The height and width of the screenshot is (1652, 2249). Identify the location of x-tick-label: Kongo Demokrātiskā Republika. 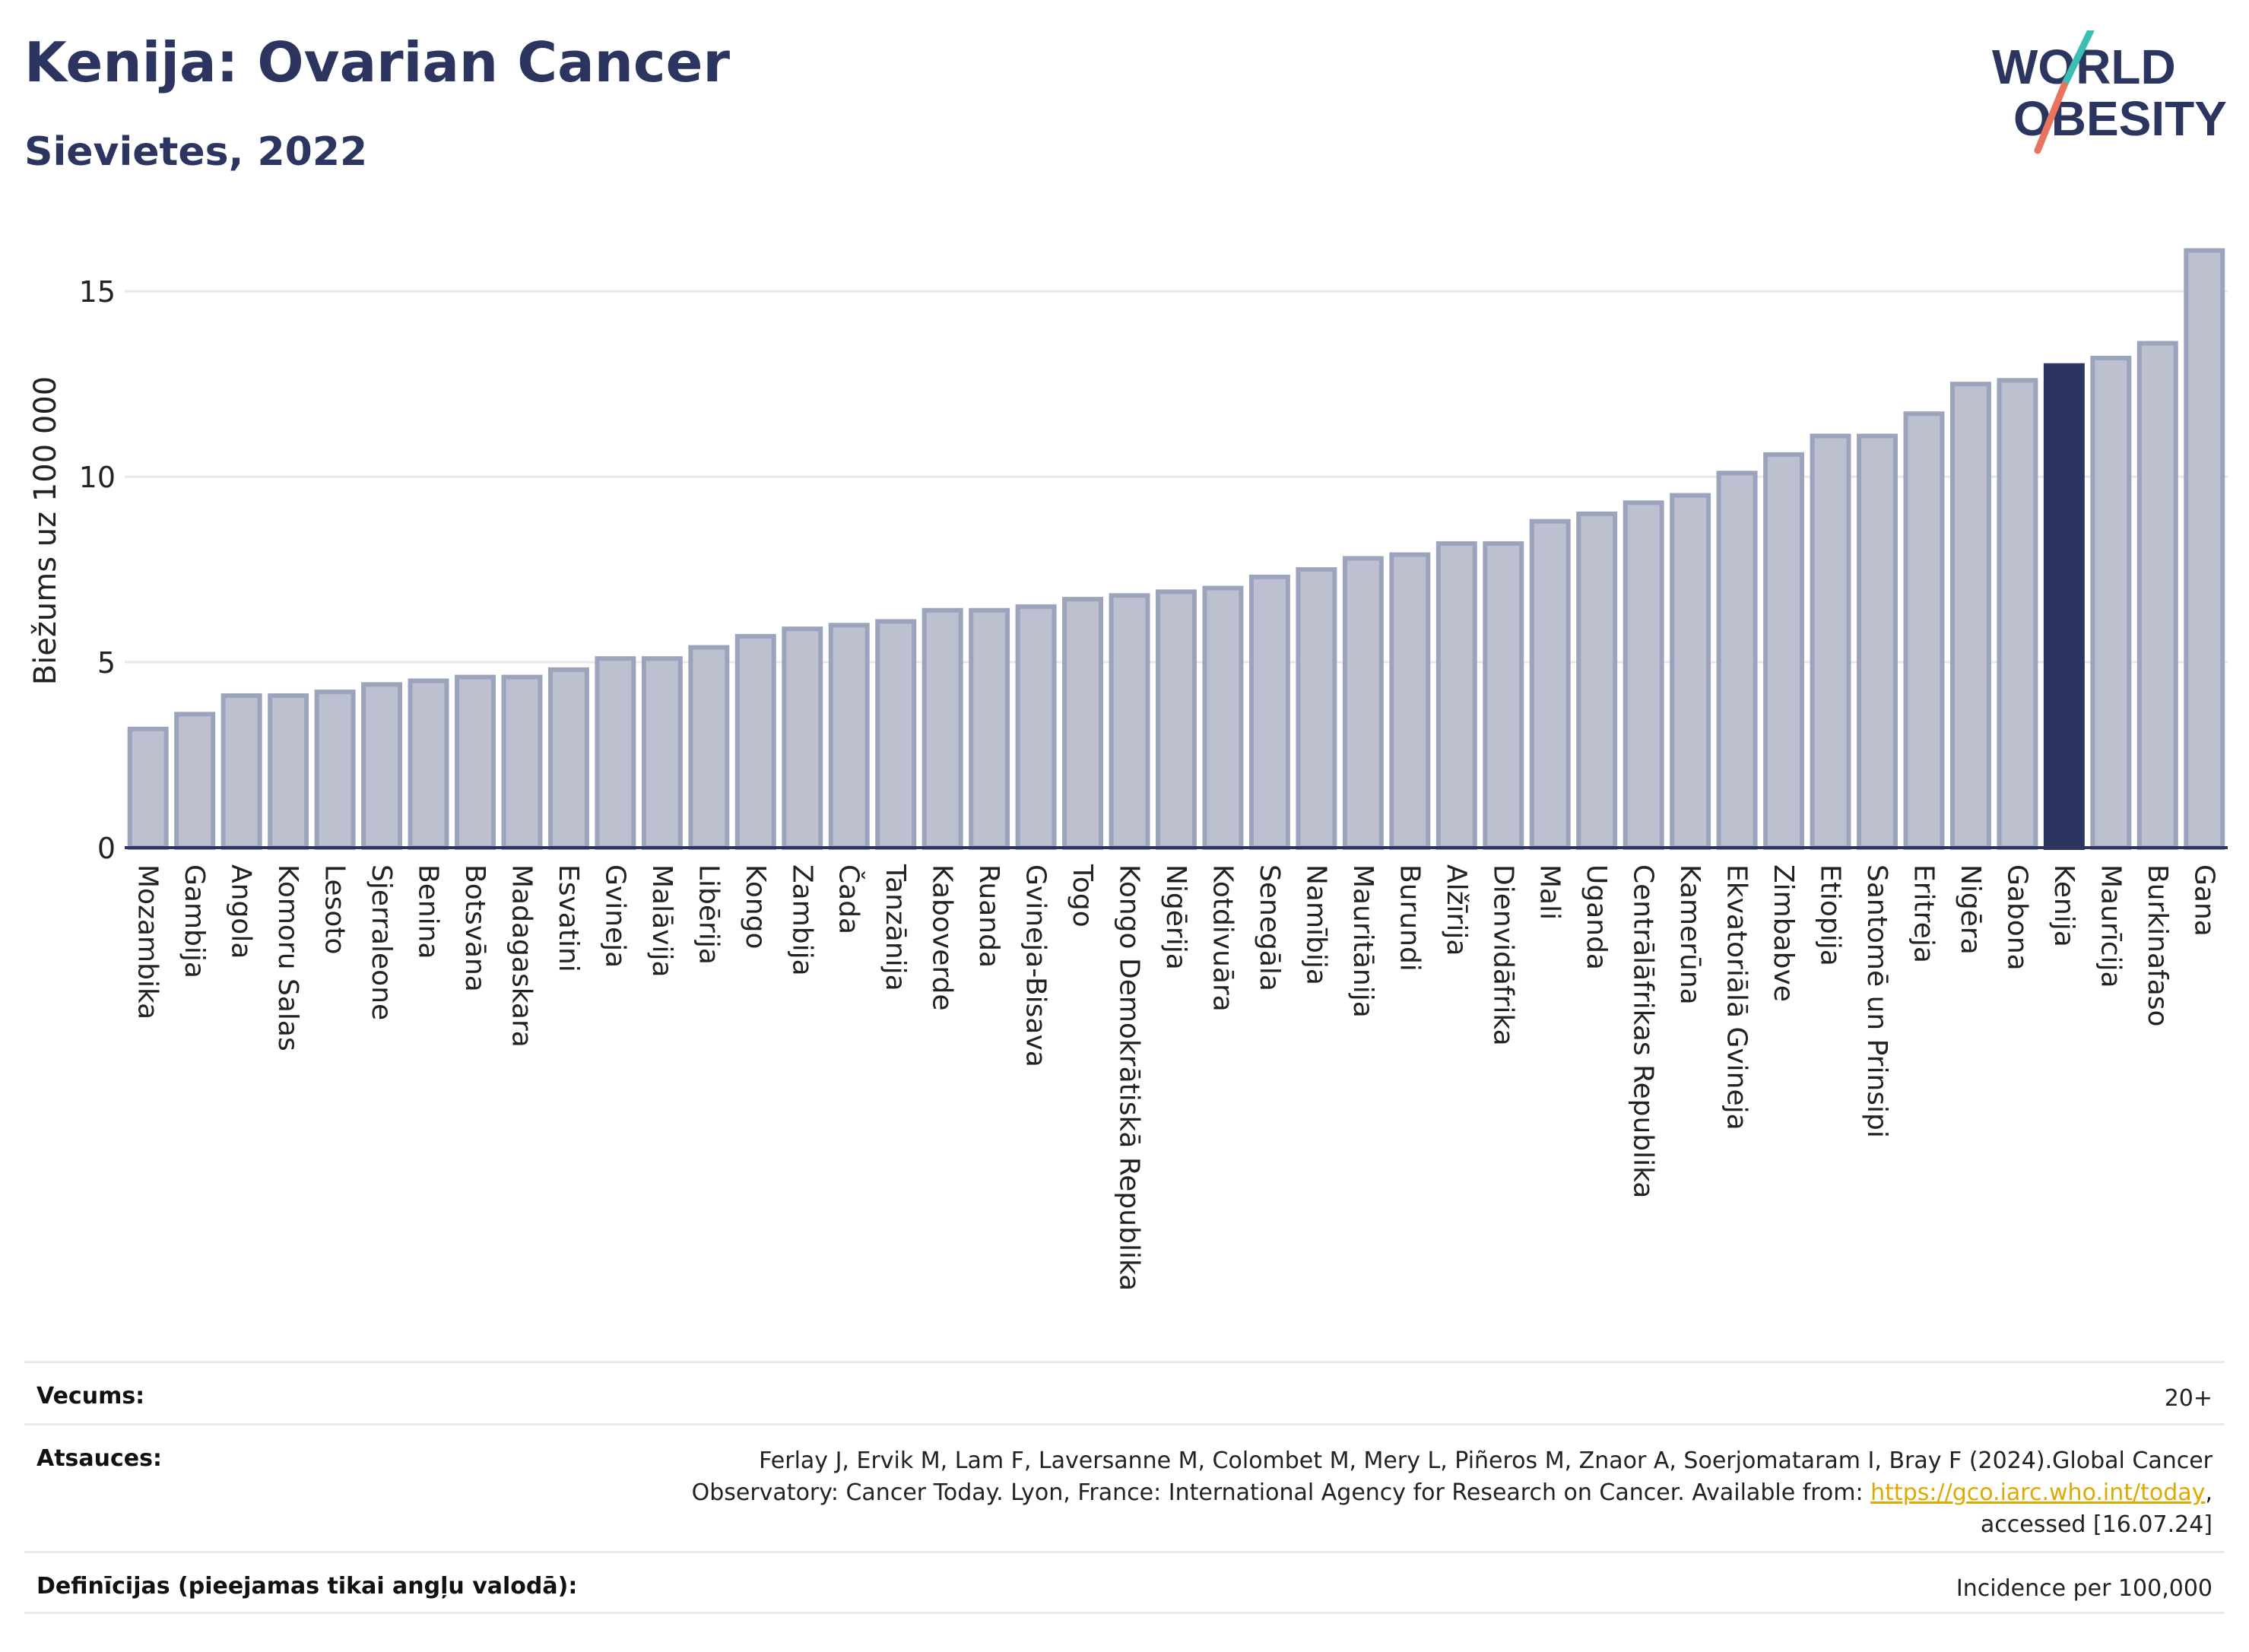
(1129, 1077).